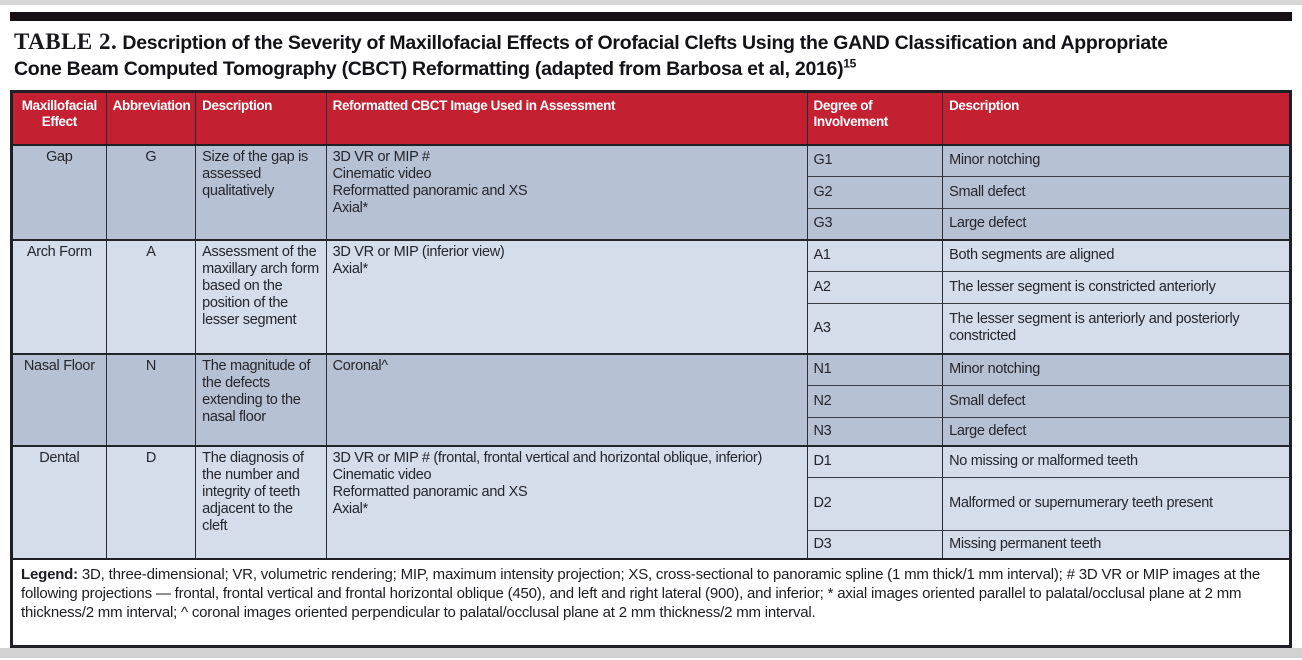 This screenshot has height=660, width=1302. Describe the element at coordinates (651, 2) in the screenshot. I see `top-scan-edge` at that location.